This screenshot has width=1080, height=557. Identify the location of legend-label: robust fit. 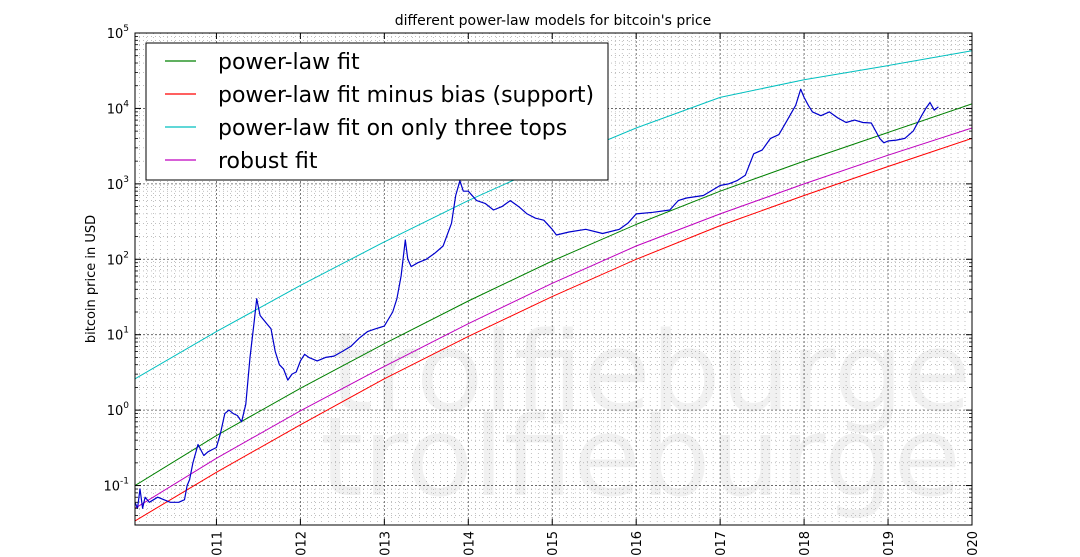
(268, 161).